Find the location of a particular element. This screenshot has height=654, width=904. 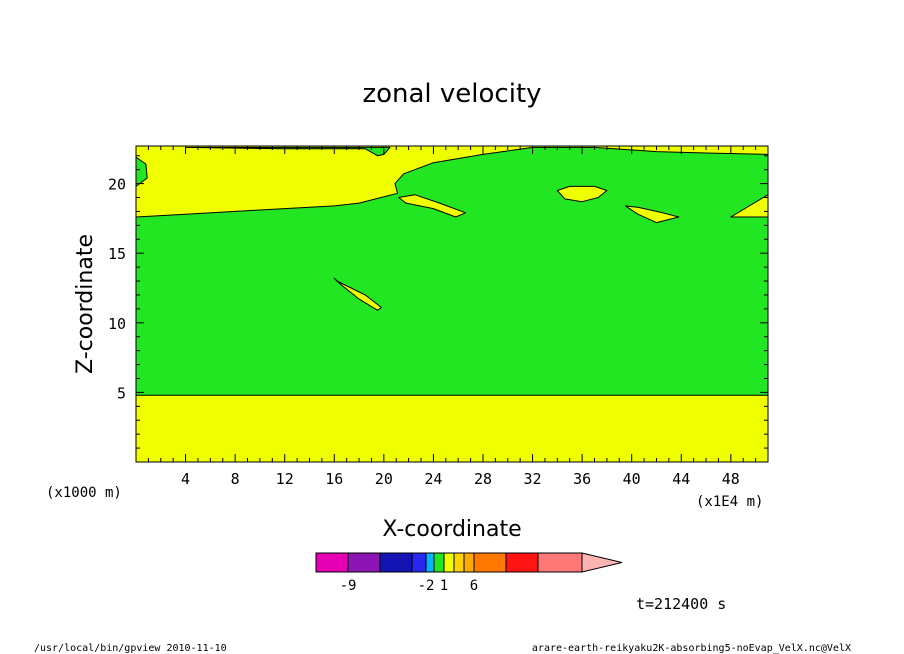

colorbar-labels: -9 -2 1 6 is located at coordinates (409, 586).